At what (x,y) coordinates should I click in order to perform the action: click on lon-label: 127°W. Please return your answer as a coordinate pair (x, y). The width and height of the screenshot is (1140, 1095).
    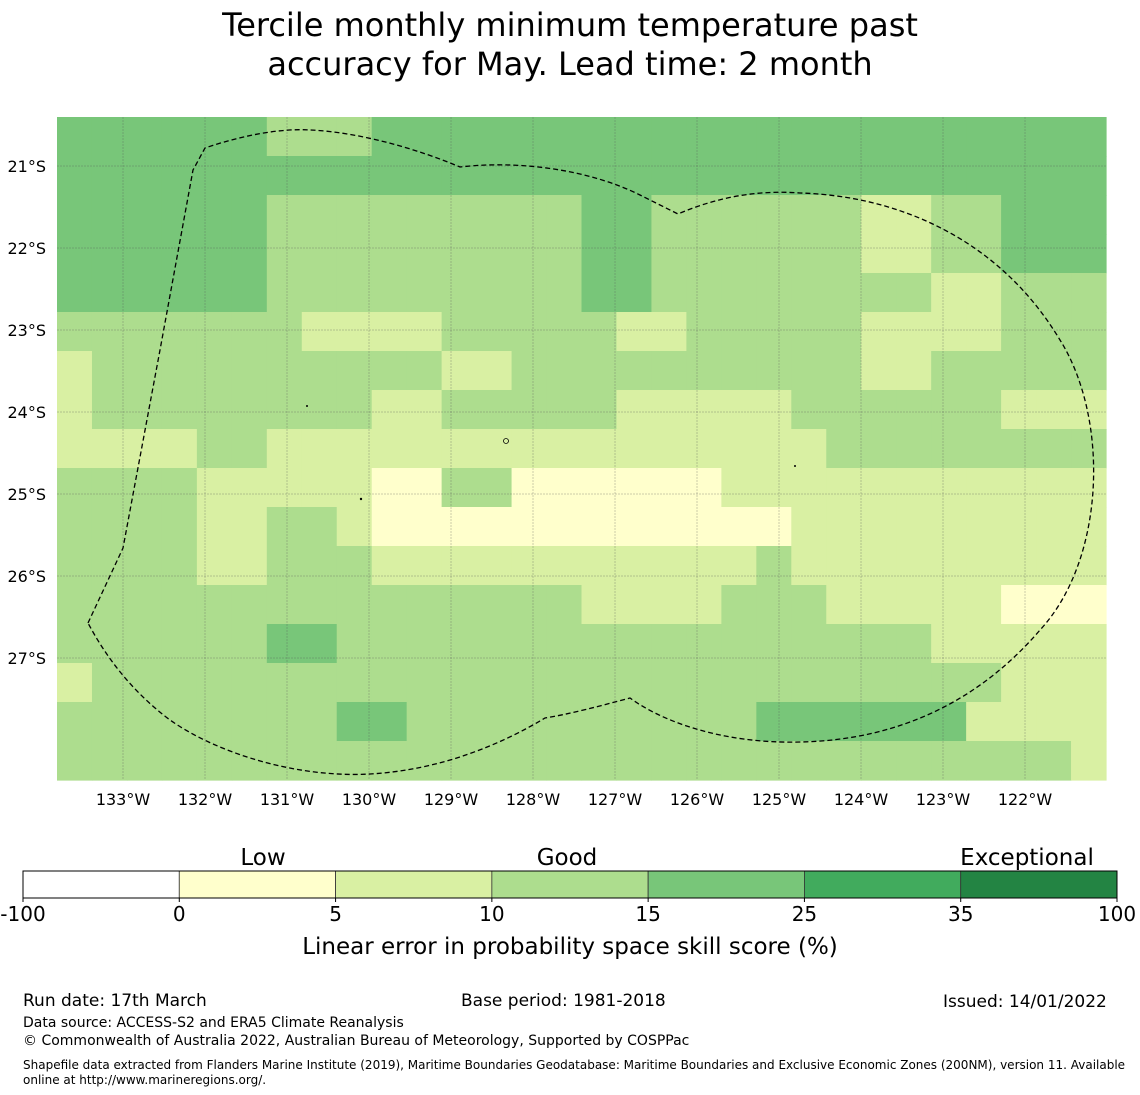
    Looking at the image, I should click on (615, 799).